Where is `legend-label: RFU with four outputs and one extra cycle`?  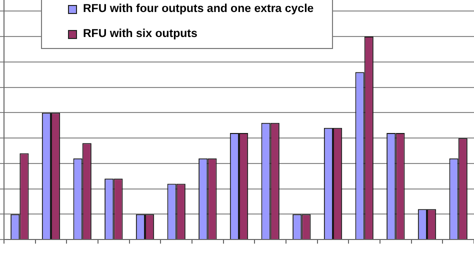 legend-label: RFU with four outputs and one extra cycle is located at coordinates (198, 9).